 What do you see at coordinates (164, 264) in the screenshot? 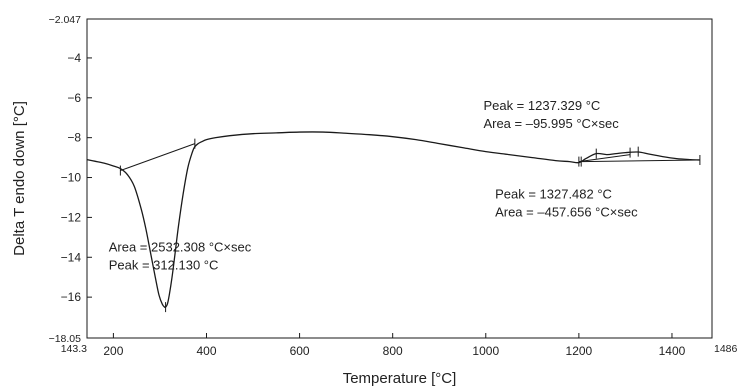
I see `annotation-line: Peak = 312.130 °C` at bounding box center [164, 264].